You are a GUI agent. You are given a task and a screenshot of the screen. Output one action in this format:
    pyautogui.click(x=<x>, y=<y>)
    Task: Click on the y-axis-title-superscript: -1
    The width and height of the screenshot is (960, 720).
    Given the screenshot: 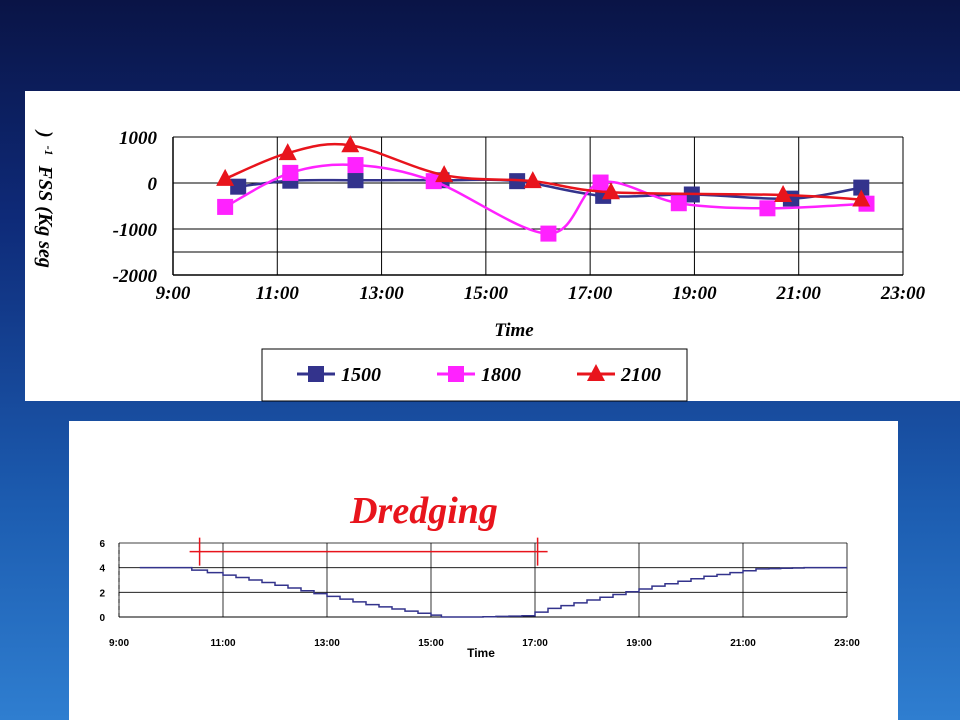 What is the action you would take?
    pyautogui.click(x=49, y=151)
    